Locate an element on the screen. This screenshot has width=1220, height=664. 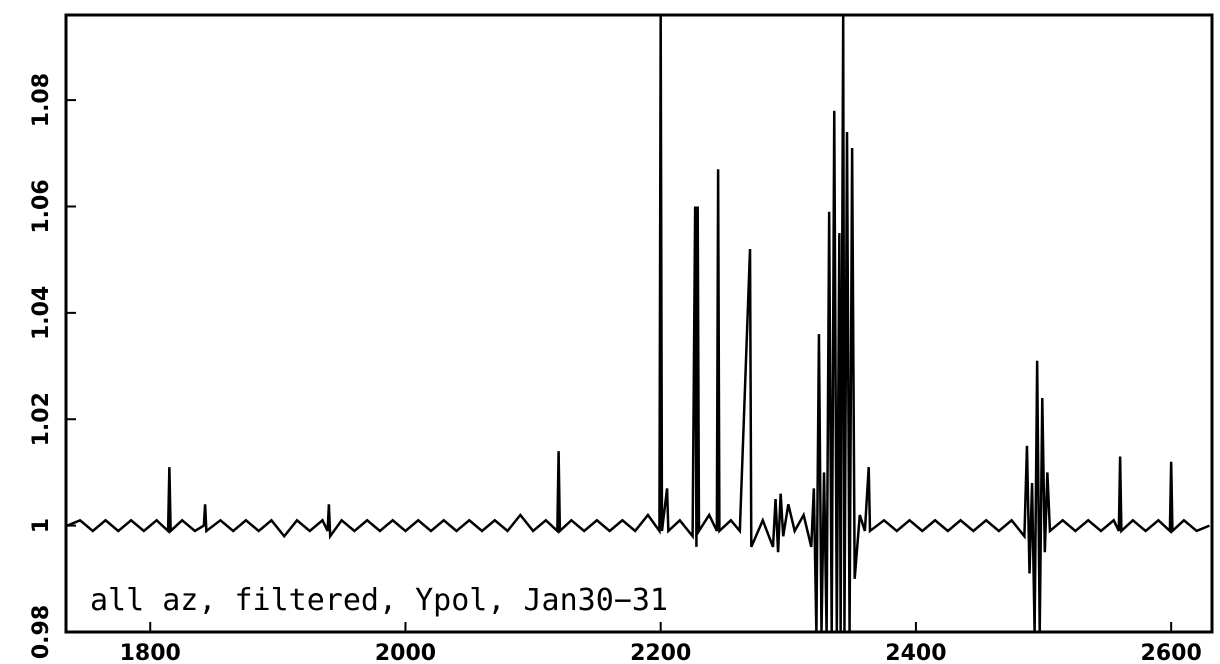
x-tick-label: 1800 is located at coordinates (150, 652).